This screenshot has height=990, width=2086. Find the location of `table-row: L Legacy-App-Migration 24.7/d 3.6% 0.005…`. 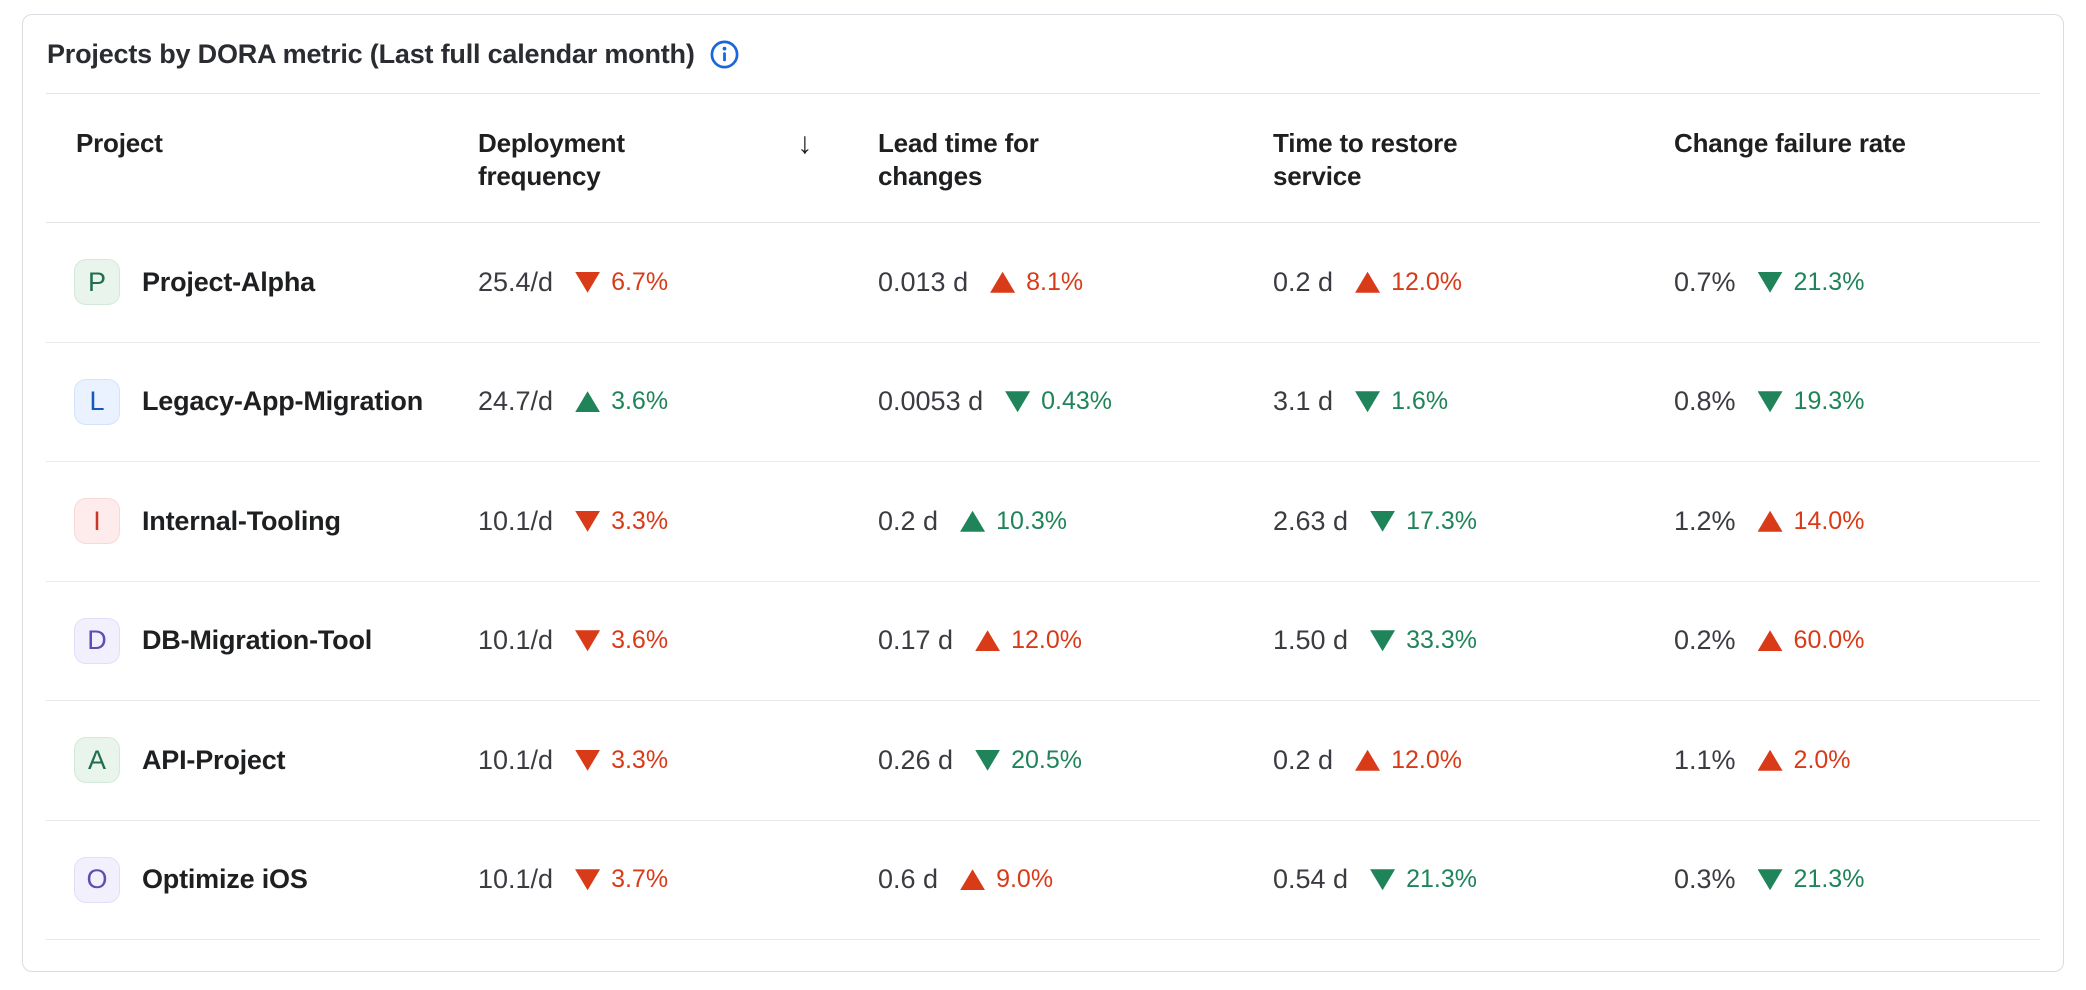

table-row: L Legacy-App-Migration 24.7/d 3.6% 0.005… is located at coordinates (1043, 402).